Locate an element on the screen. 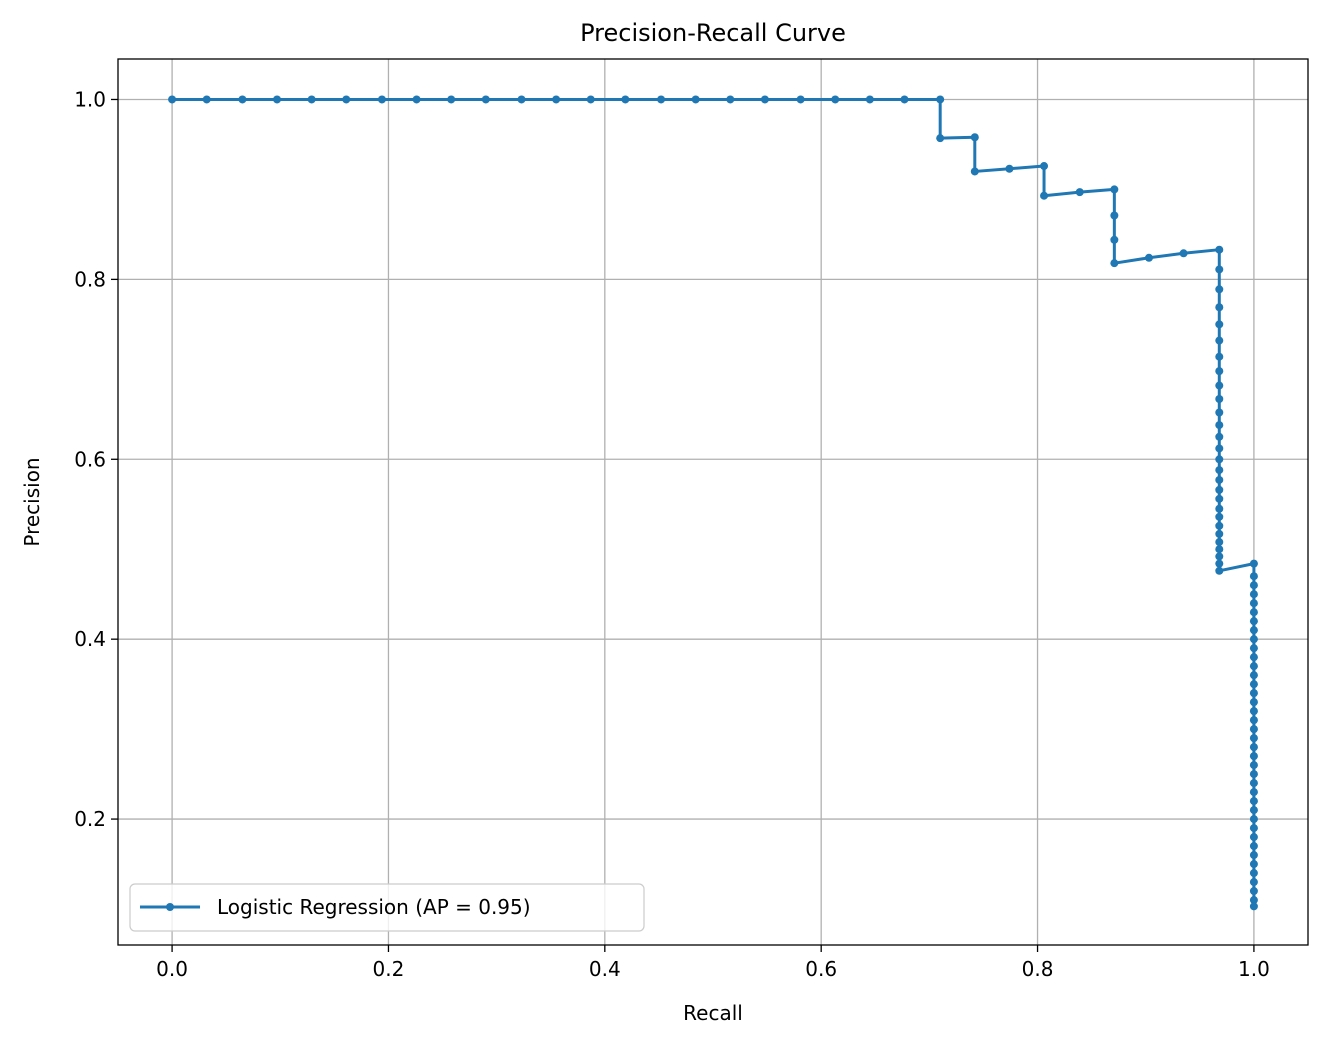  chart-title: Precision-Recall Curve is located at coordinates (713, 33).